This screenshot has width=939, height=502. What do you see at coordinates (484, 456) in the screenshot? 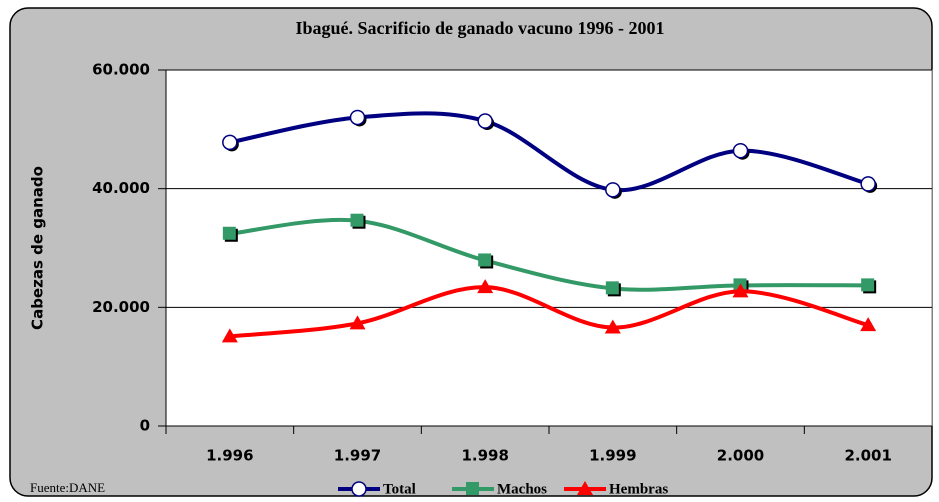
I see `x-tick-label: 1.998` at bounding box center [484, 456].